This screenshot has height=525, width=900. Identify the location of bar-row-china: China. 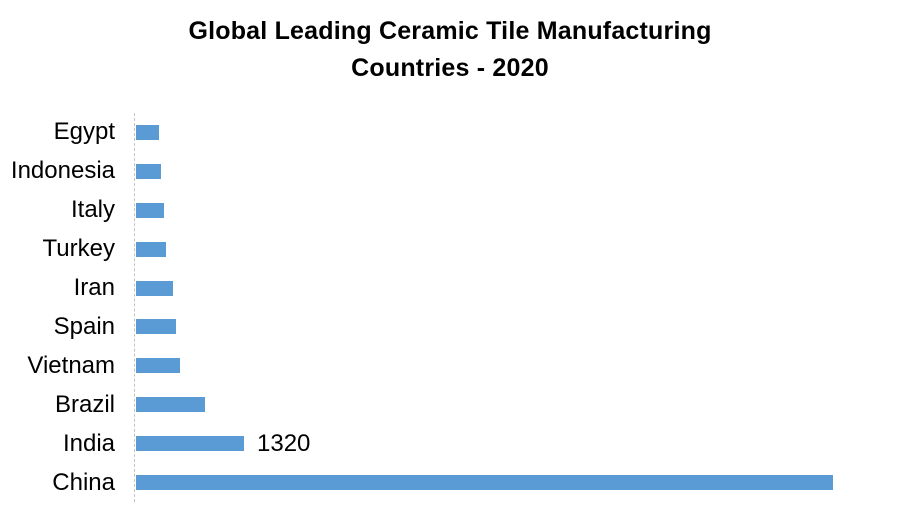
(450, 482).